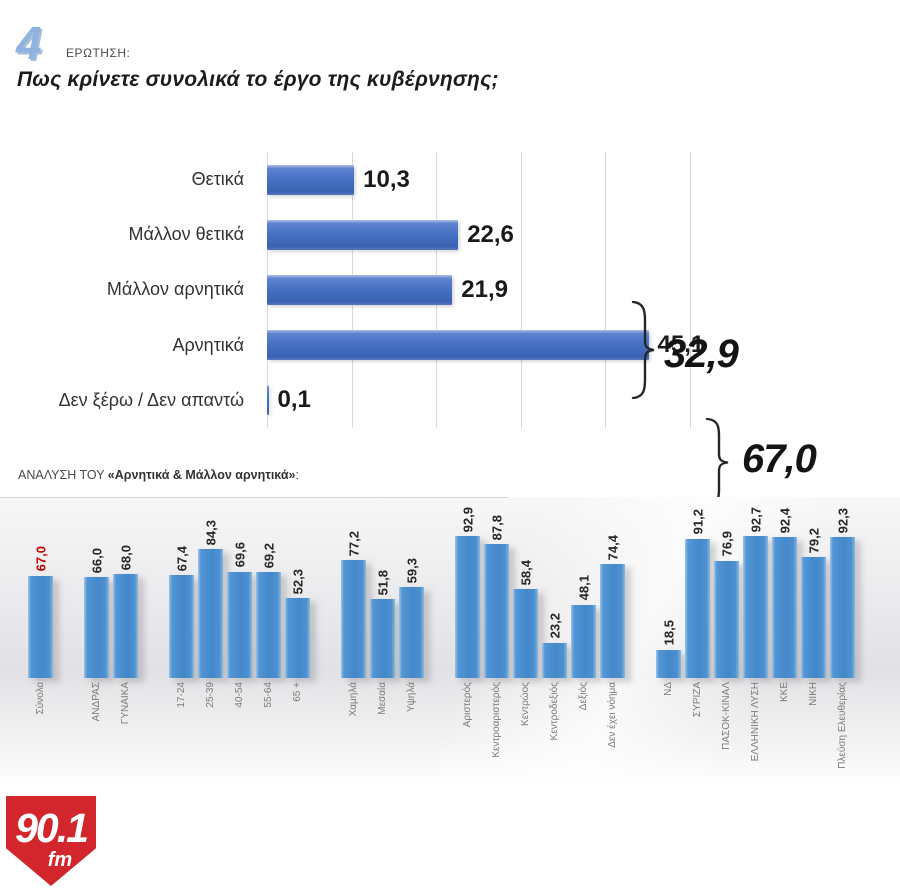 This screenshot has height=889, width=900. I want to click on bar-label-column: ΓΥΝΑΙΚΑ, so click(125, 734).